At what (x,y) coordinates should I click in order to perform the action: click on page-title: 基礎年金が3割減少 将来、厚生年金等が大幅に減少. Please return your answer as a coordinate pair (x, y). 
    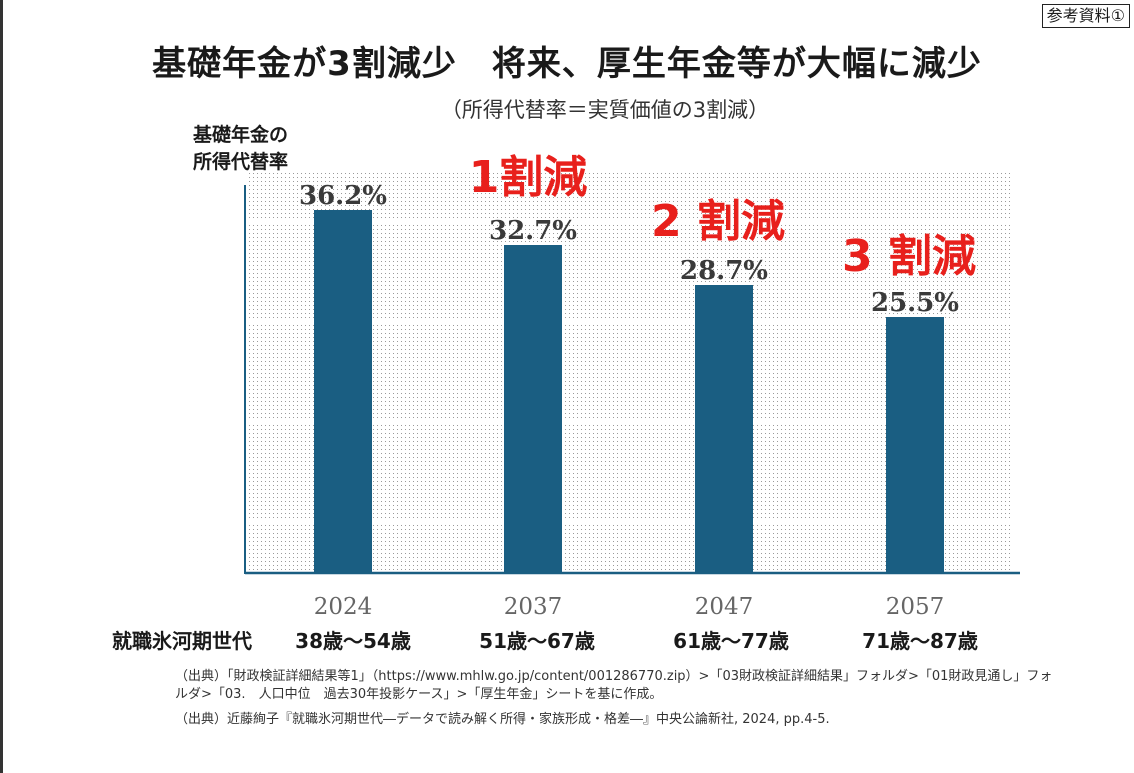
    Looking at the image, I should click on (567, 64).